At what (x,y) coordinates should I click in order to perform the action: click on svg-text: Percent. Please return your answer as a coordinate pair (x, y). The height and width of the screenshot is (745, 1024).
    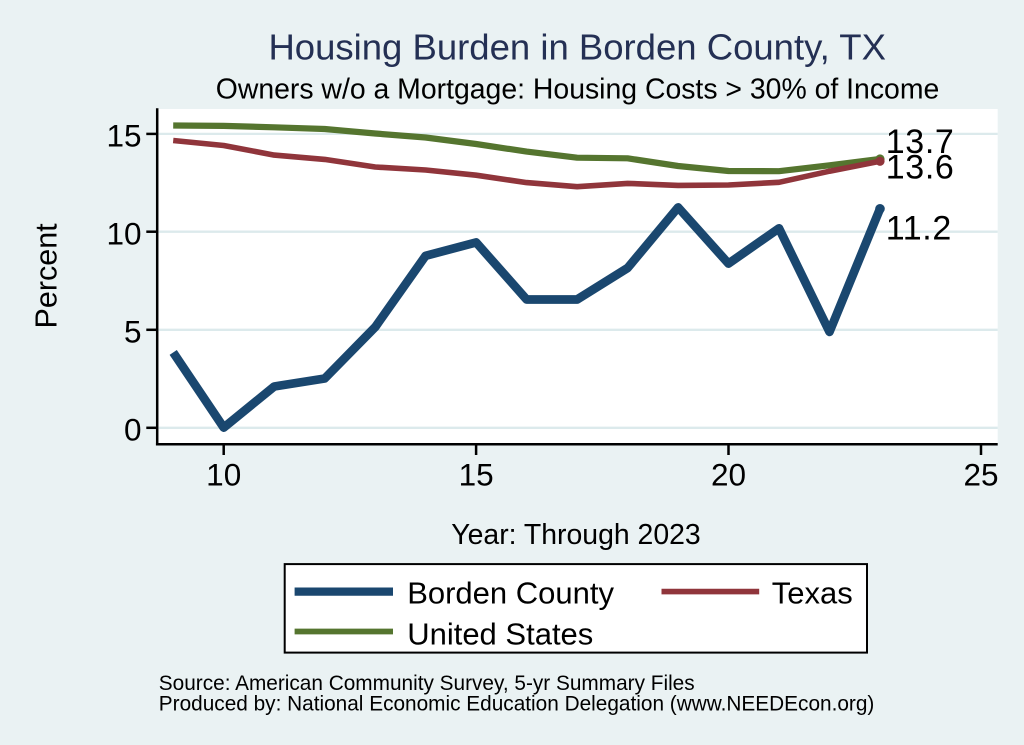
    Looking at the image, I should click on (47, 276).